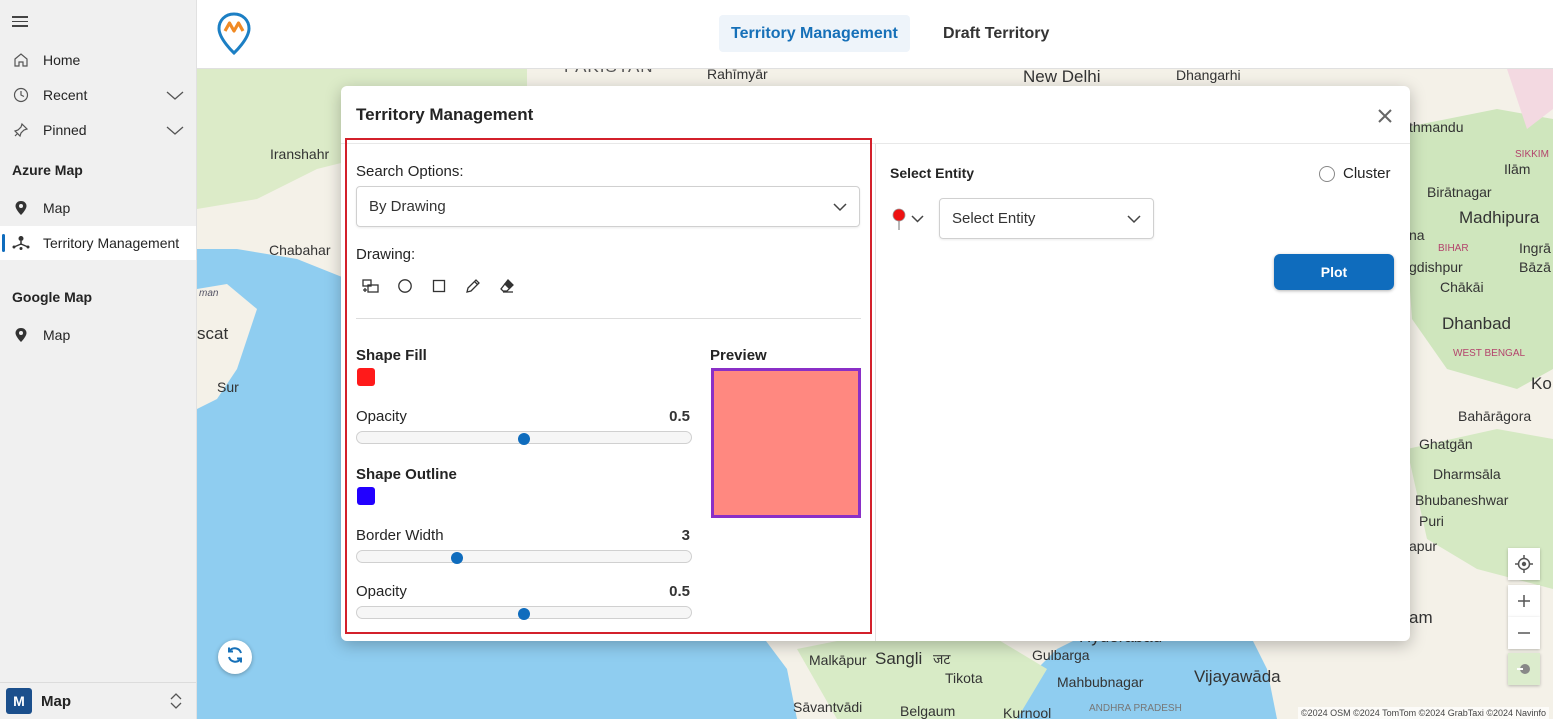 The height and width of the screenshot is (719, 1553). Describe the element at coordinates (98, 130) in the screenshot. I see `sidebar-item-pinned: Pinned` at that location.